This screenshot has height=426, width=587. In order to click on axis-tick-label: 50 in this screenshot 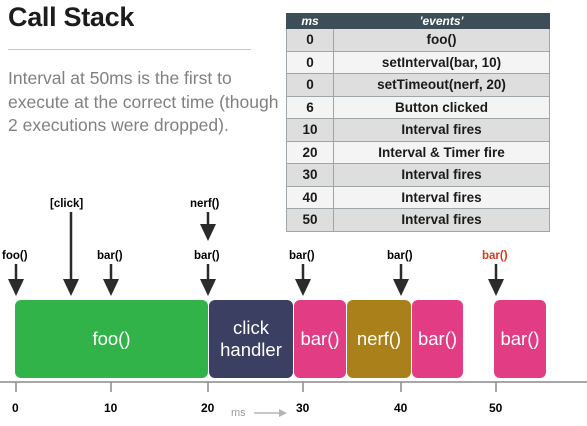, I will do `click(496, 408)`.